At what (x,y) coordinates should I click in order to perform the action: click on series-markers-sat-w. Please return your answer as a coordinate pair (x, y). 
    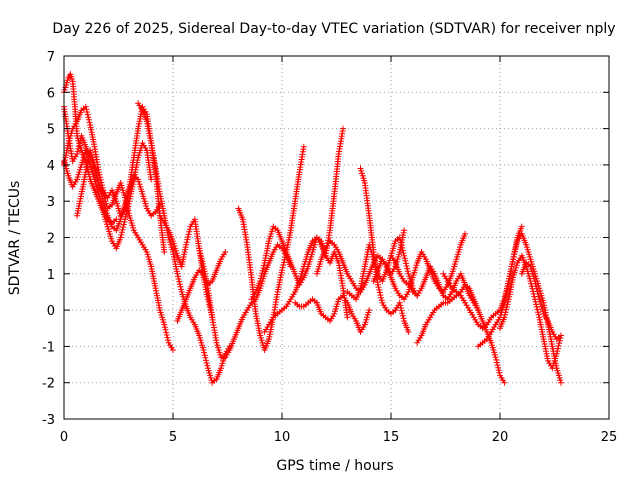
    Looking at the image, I should click on (541, 301).